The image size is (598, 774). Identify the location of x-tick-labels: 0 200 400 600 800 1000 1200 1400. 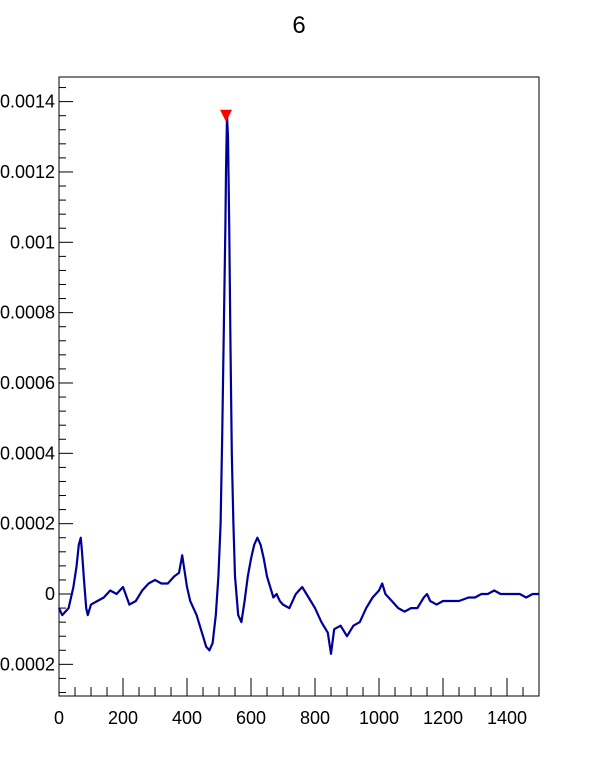
(290, 718).